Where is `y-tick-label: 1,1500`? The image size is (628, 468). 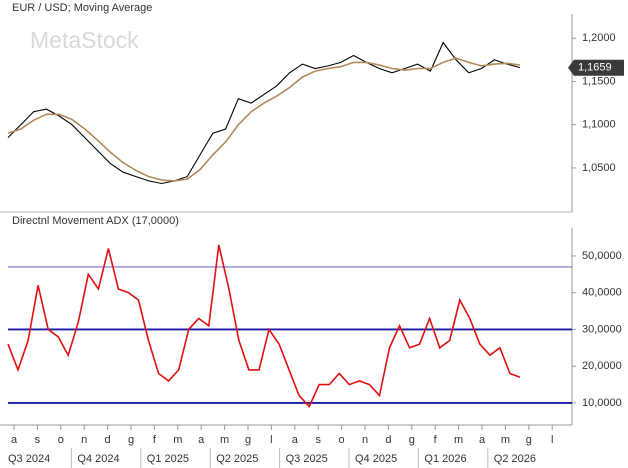 y-tick-label: 1,1500 is located at coordinates (599, 81).